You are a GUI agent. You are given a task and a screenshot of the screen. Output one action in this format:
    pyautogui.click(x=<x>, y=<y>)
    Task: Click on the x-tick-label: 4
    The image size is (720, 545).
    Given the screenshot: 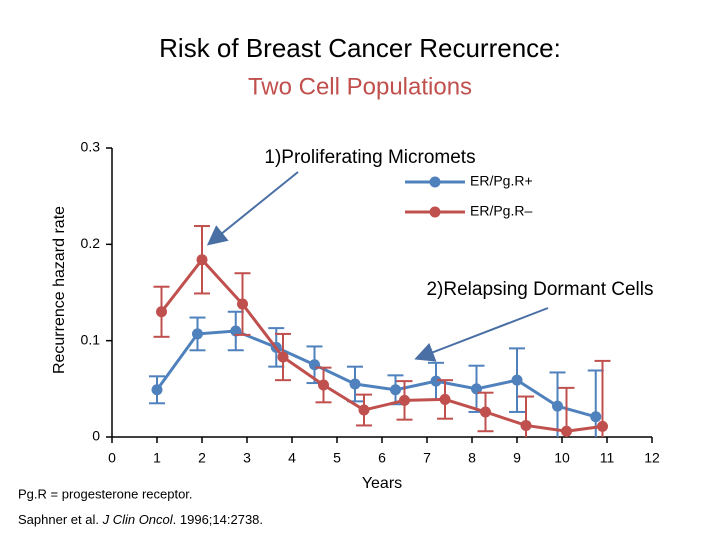 What is the action you would take?
    pyautogui.click(x=292, y=458)
    